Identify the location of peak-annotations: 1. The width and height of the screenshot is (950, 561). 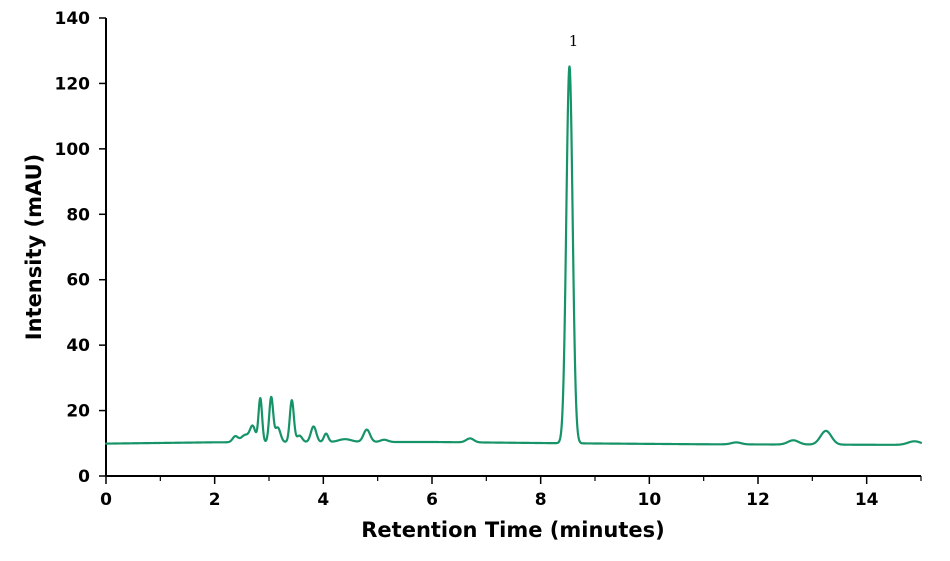
(574, 41).